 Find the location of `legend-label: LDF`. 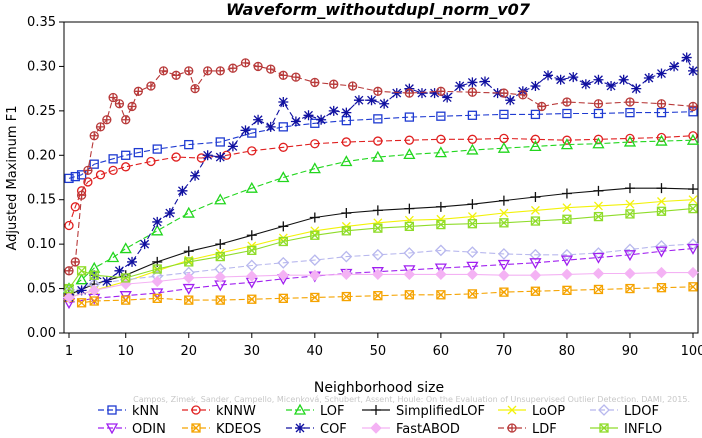

legend-label: LDF is located at coordinates (544, 428).